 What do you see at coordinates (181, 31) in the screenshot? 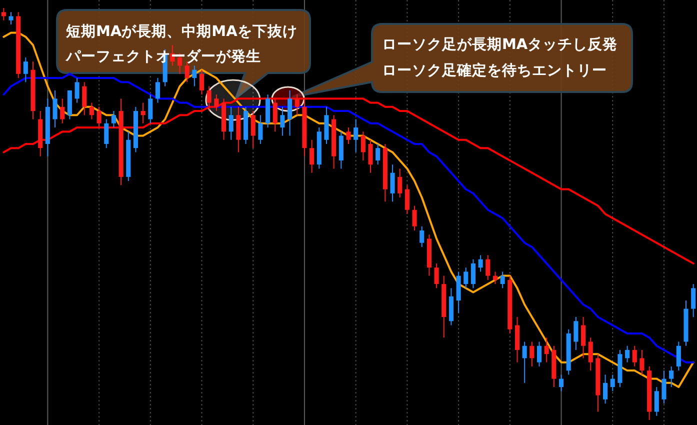
I see `annotation: 短期MAが長期、中期MAを下抜け` at bounding box center [181, 31].